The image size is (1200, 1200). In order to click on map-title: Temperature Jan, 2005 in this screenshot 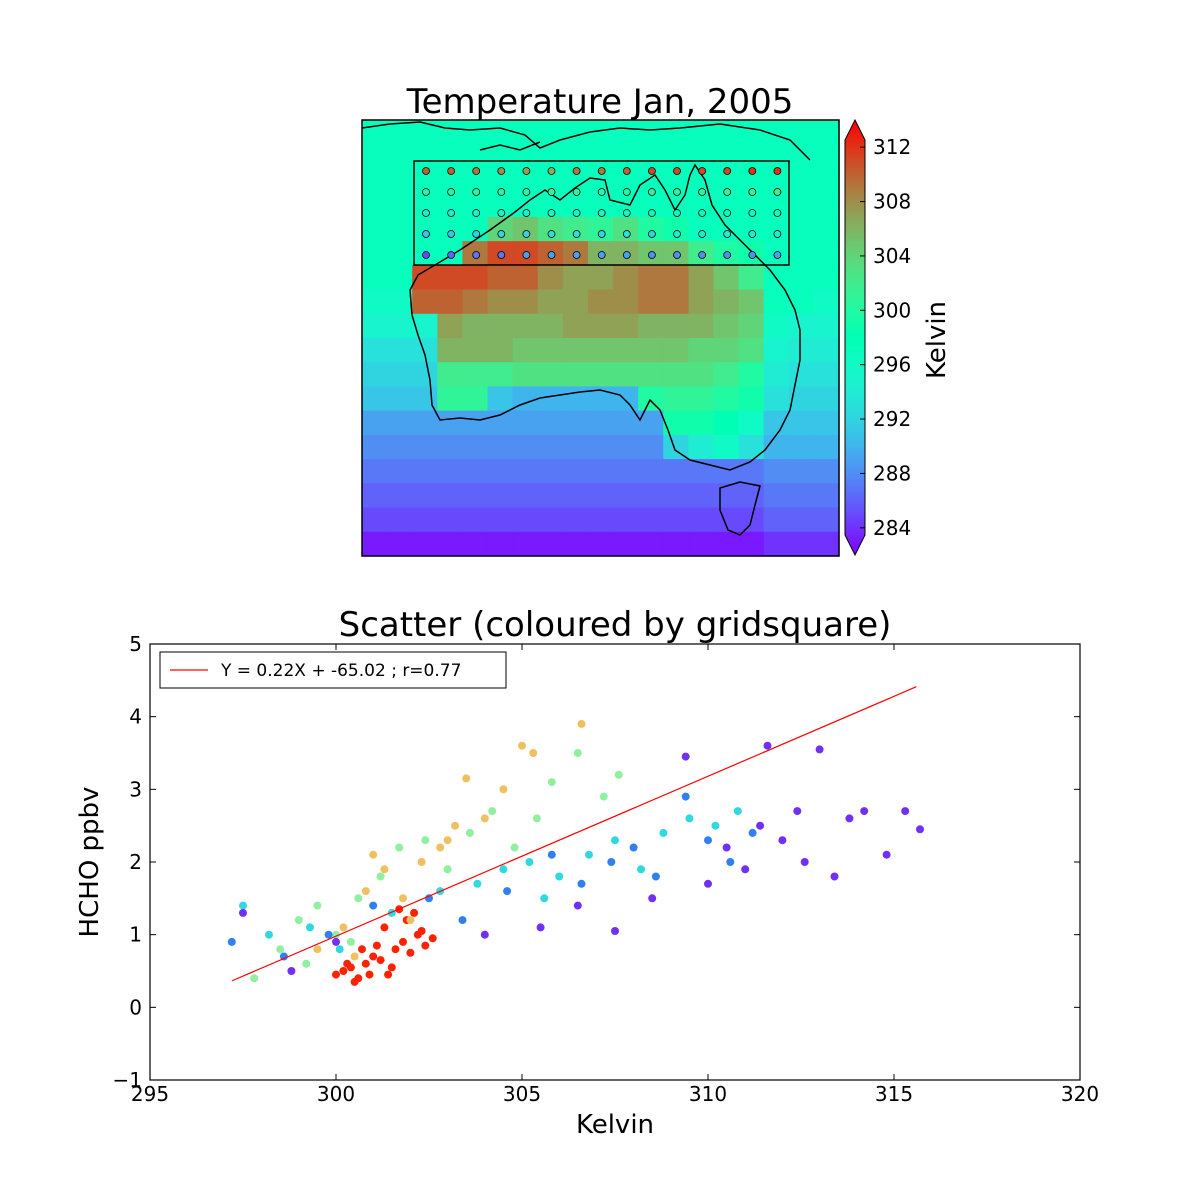, I will do `click(600, 102)`.